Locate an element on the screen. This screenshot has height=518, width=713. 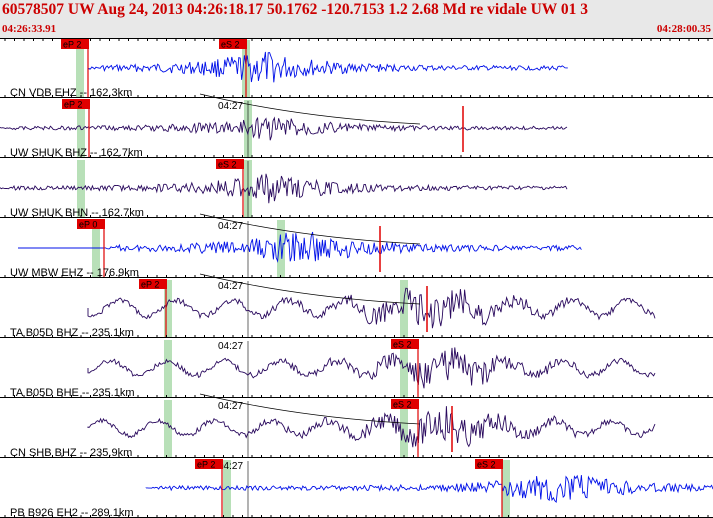
trace-row: 04:27 eP 2 TA B05D BHZ -- 235.1km is located at coordinates (356, 306).